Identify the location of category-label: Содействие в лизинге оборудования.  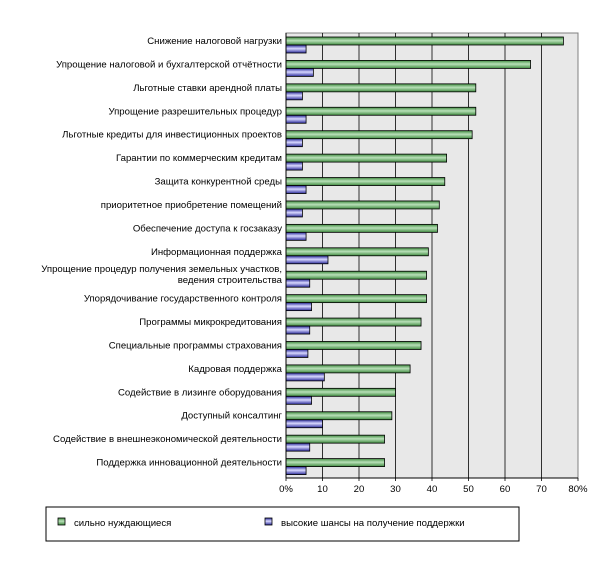
(200, 392).